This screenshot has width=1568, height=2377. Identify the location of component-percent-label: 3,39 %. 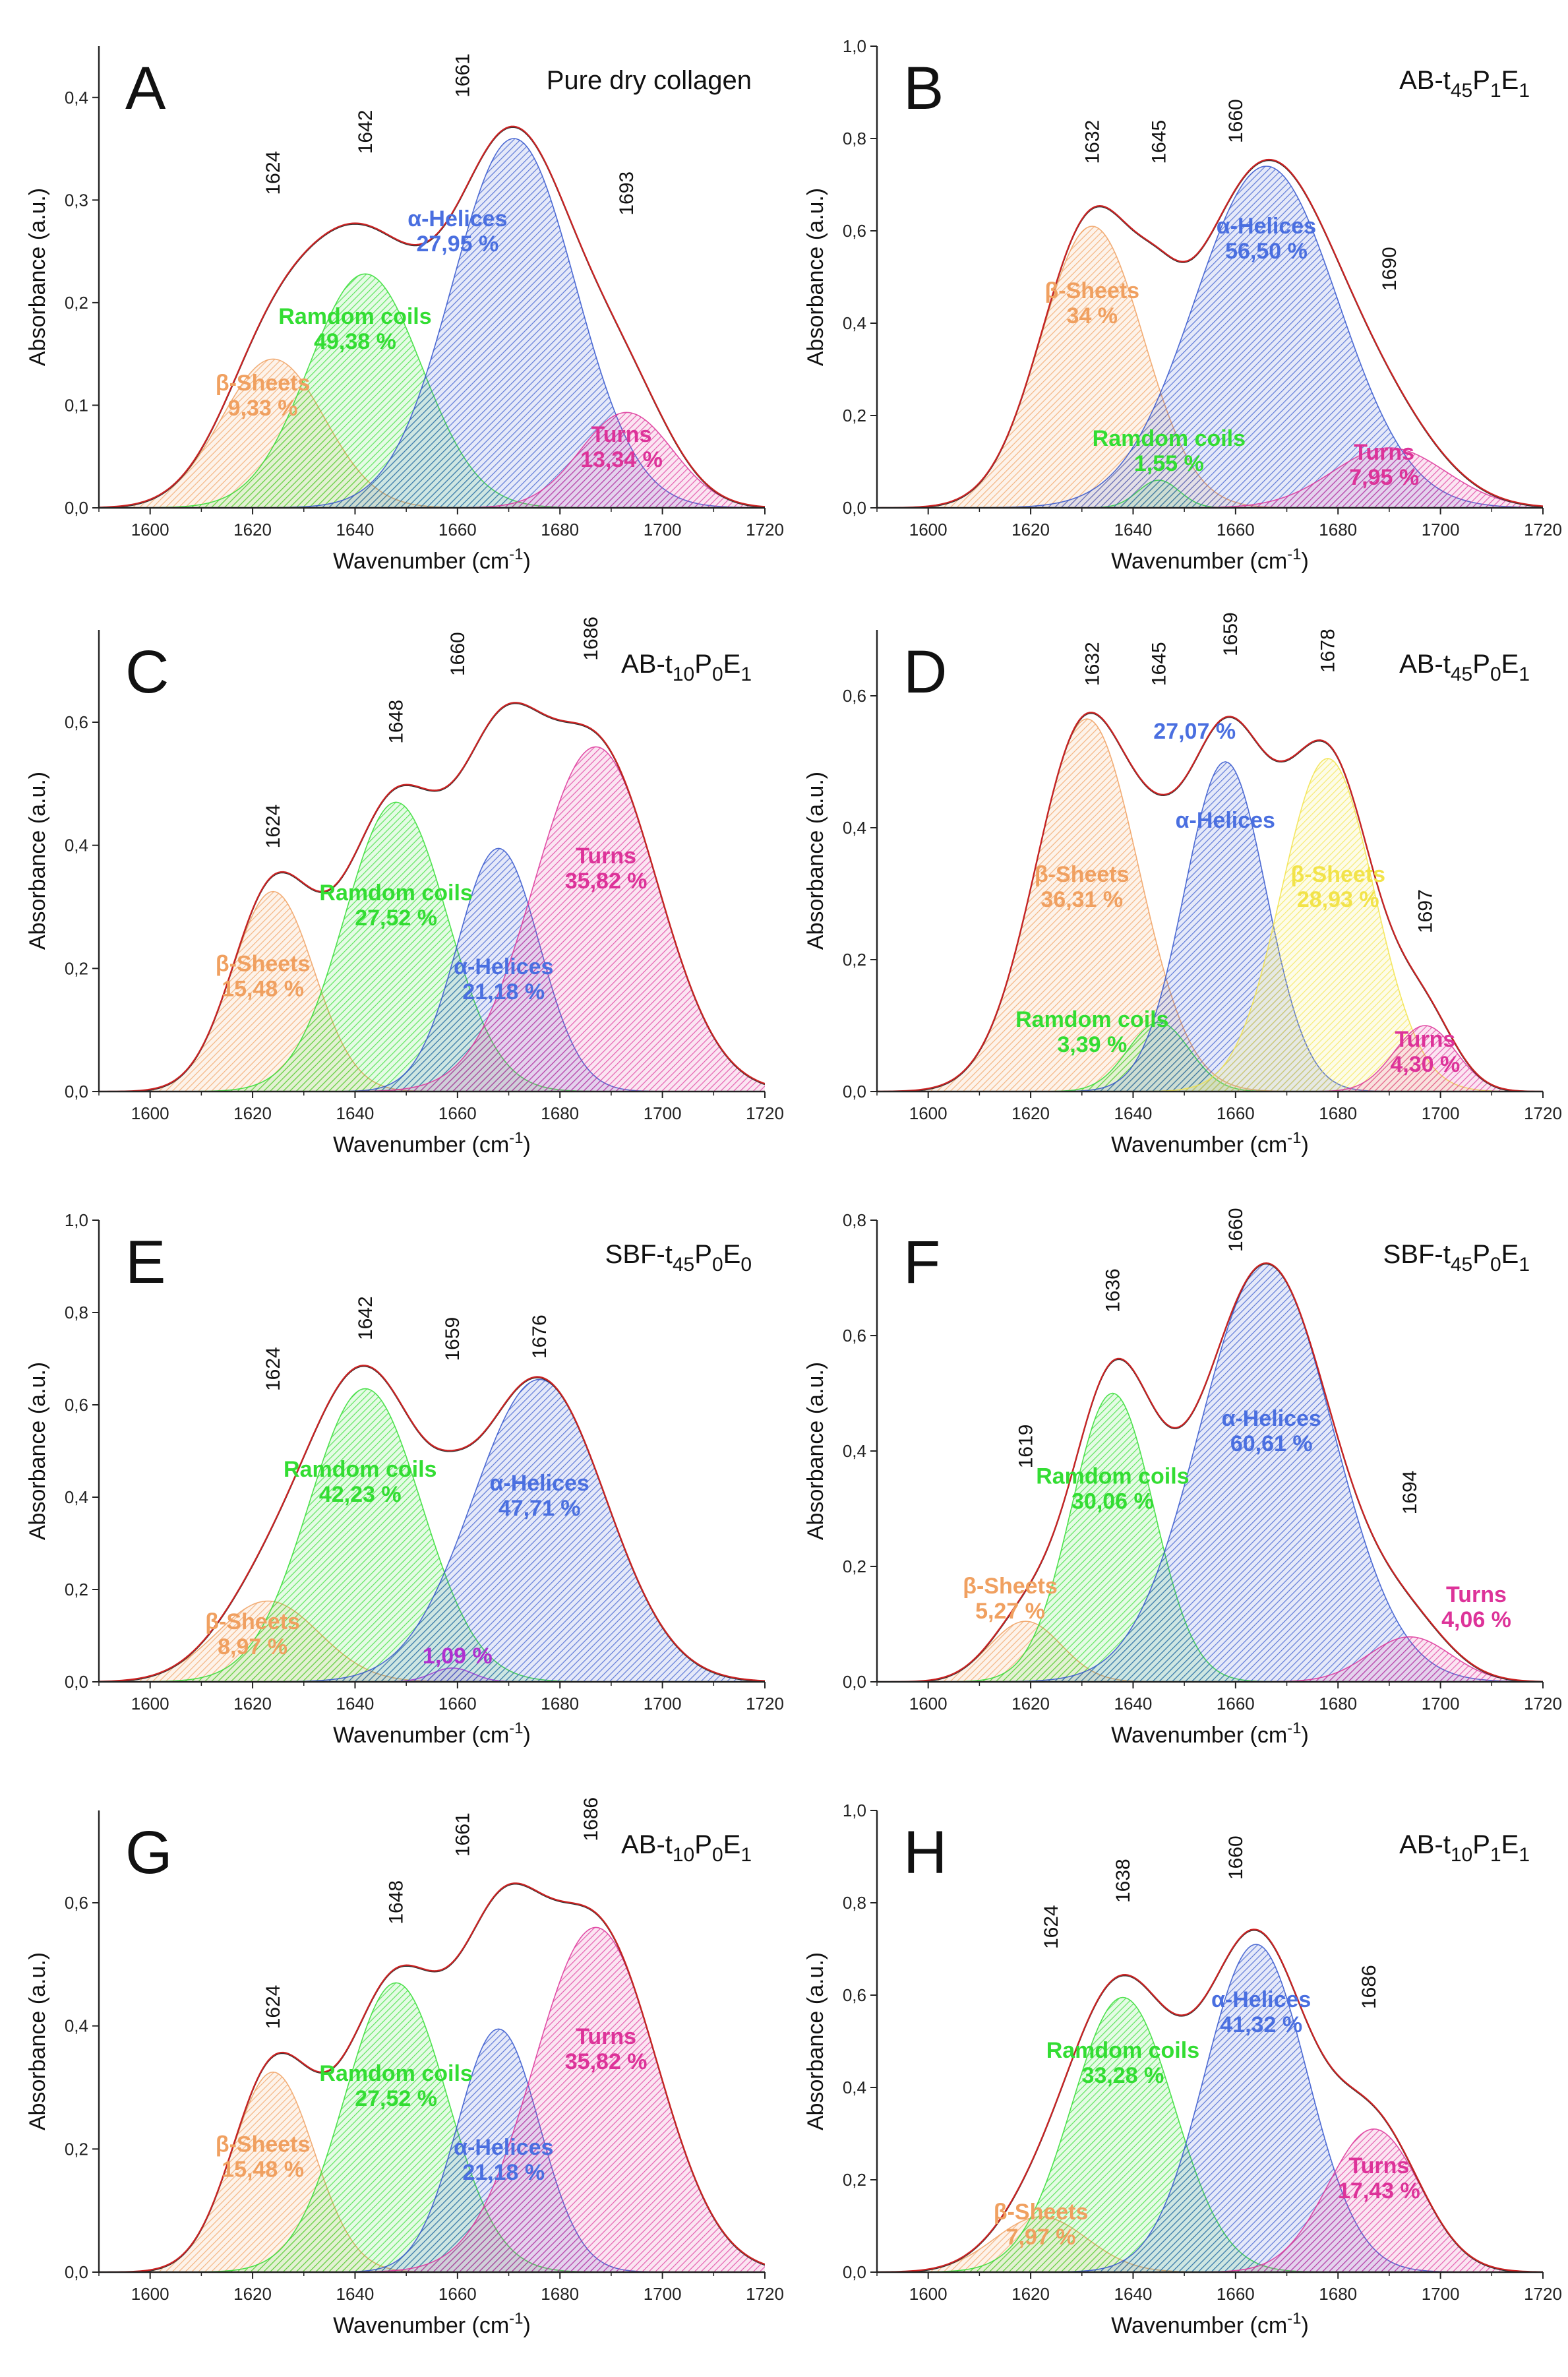
(1092, 1044).